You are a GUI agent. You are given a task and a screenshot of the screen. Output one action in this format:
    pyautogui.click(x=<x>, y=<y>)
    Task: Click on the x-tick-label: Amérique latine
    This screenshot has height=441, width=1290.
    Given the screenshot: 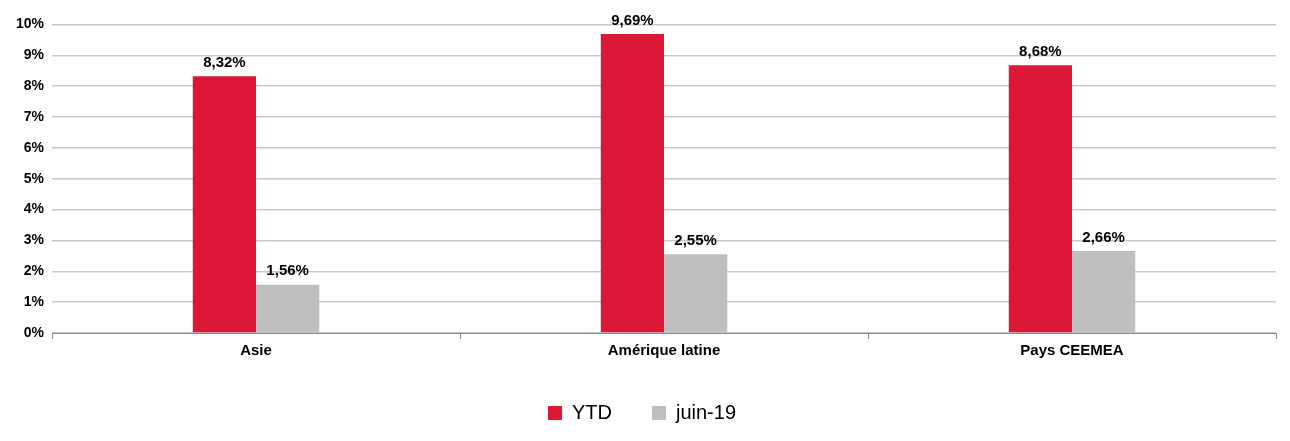 What is the action you would take?
    pyautogui.click(x=664, y=350)
    